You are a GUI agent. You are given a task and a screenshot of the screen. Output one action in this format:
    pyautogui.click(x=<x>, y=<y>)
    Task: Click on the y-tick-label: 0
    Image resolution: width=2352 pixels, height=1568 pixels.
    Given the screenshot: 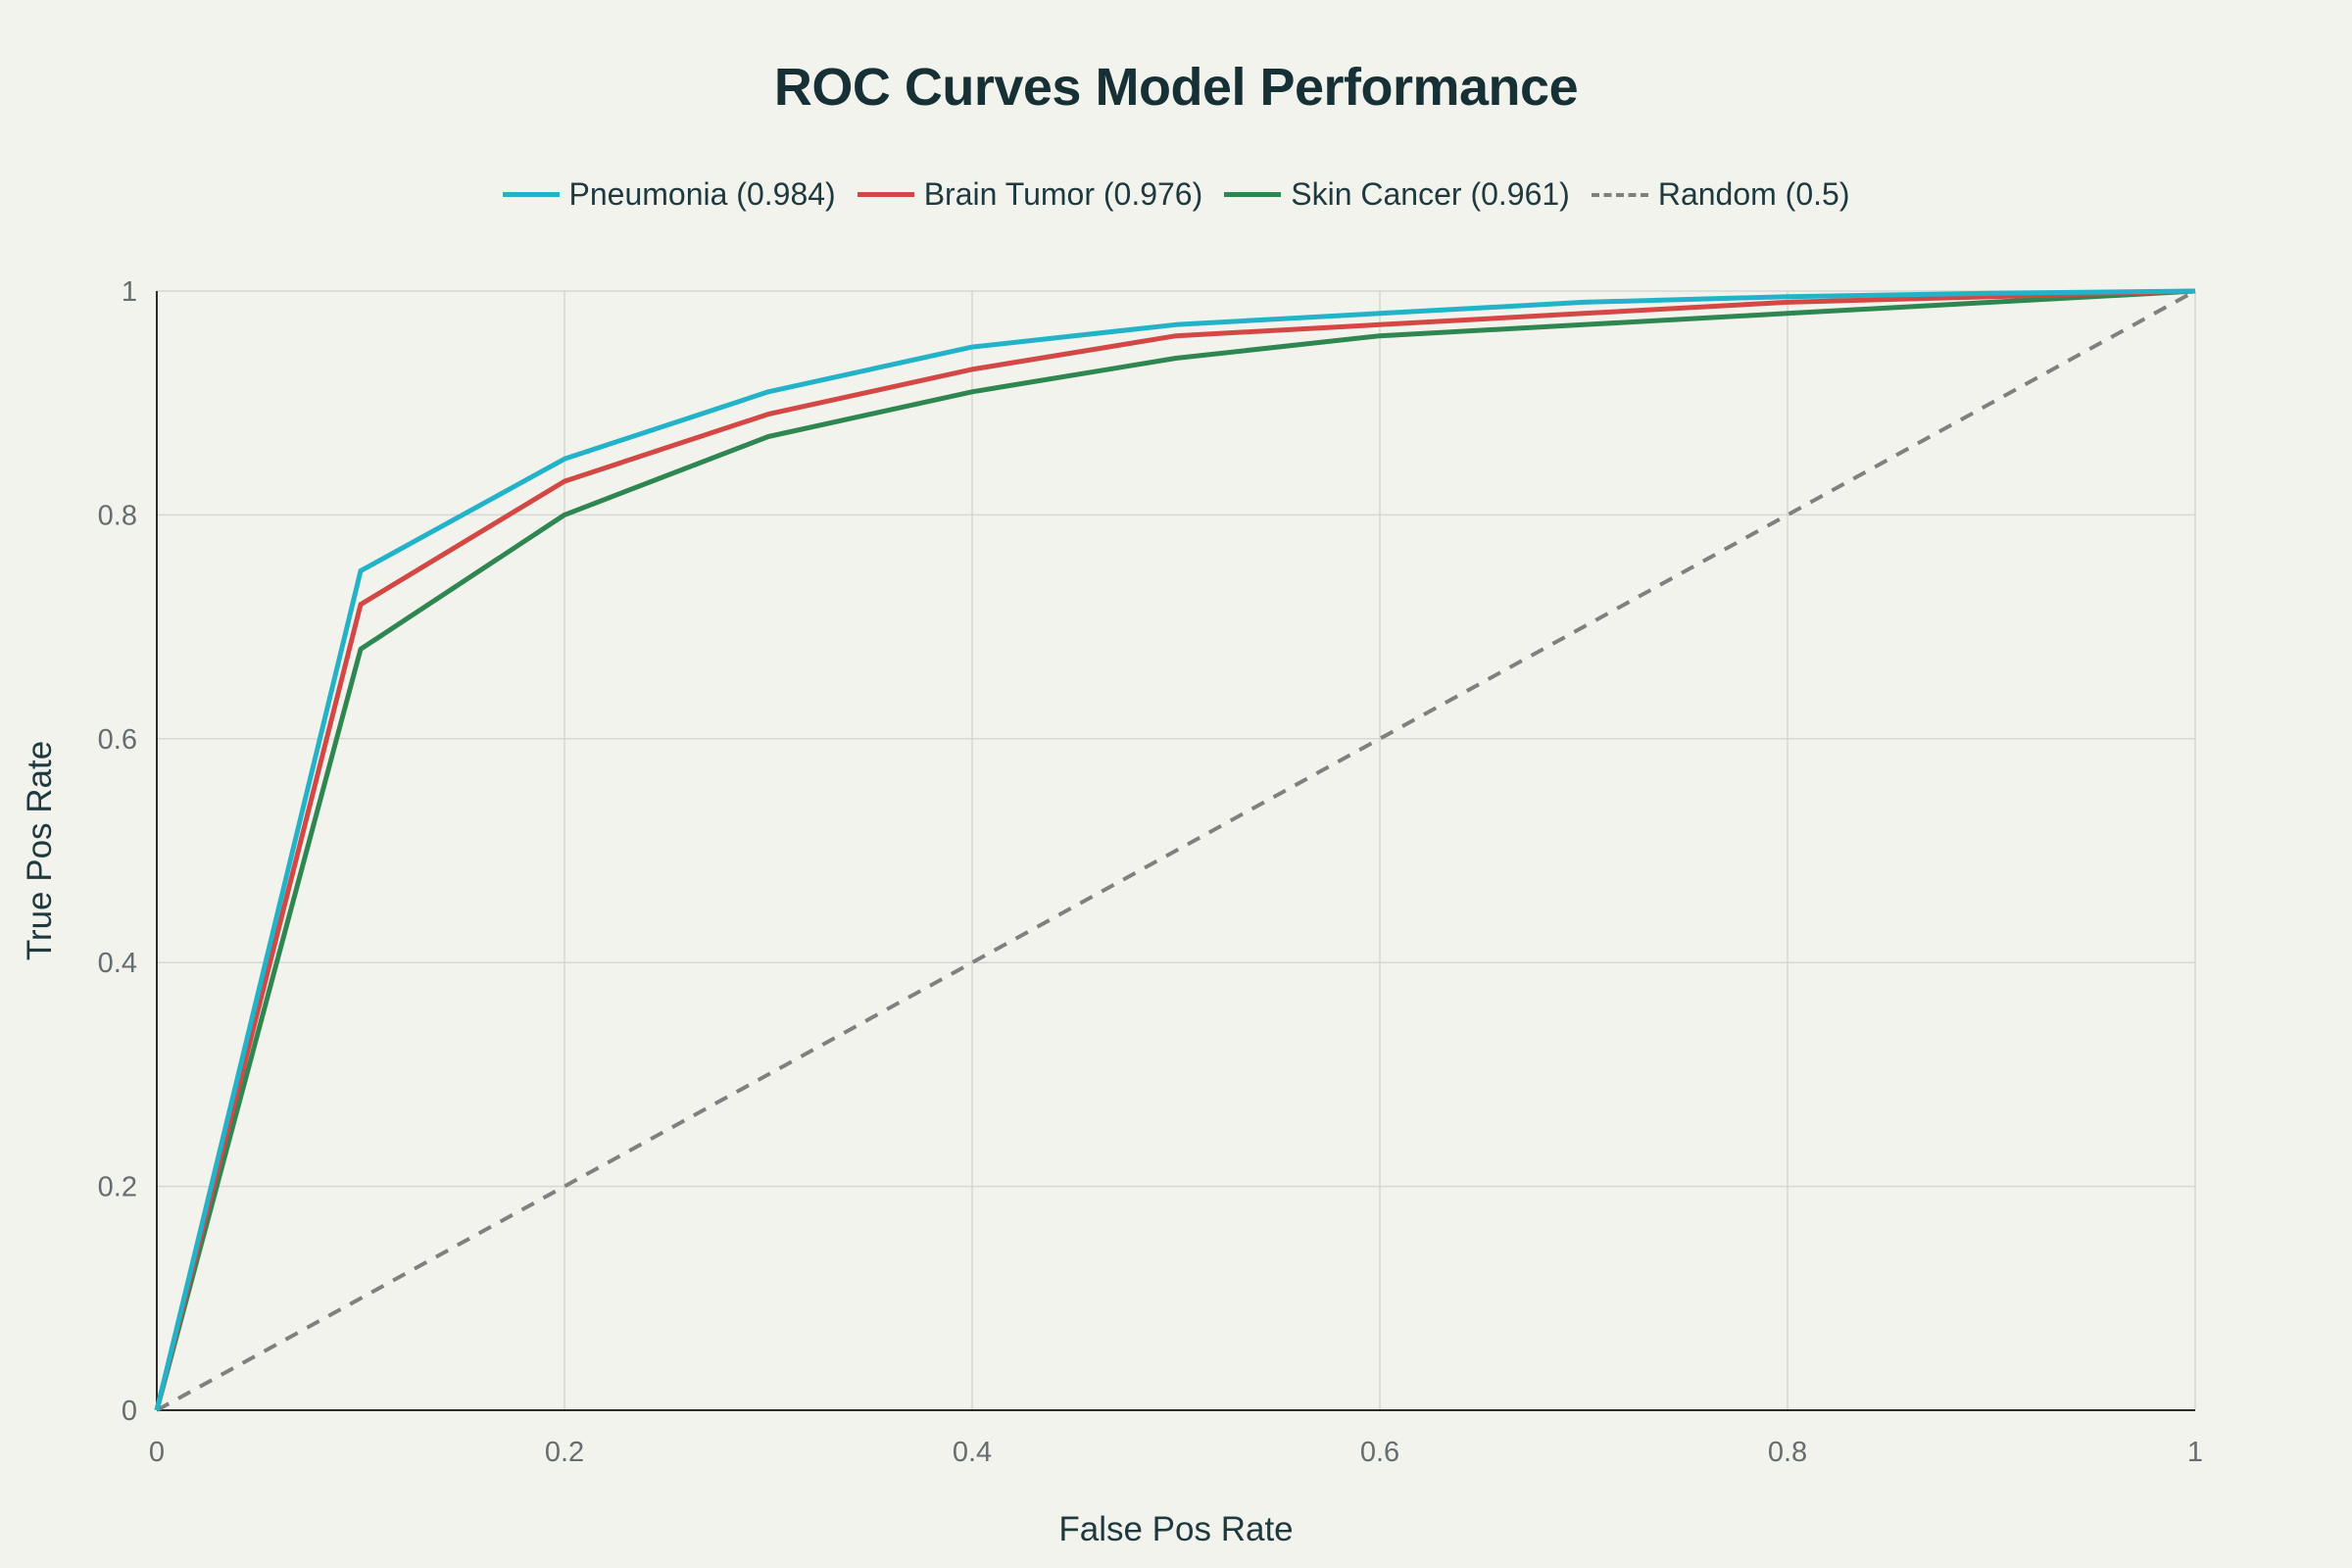 What is the action you would take?
    pyautogui.click(x=129, y=1411)
    